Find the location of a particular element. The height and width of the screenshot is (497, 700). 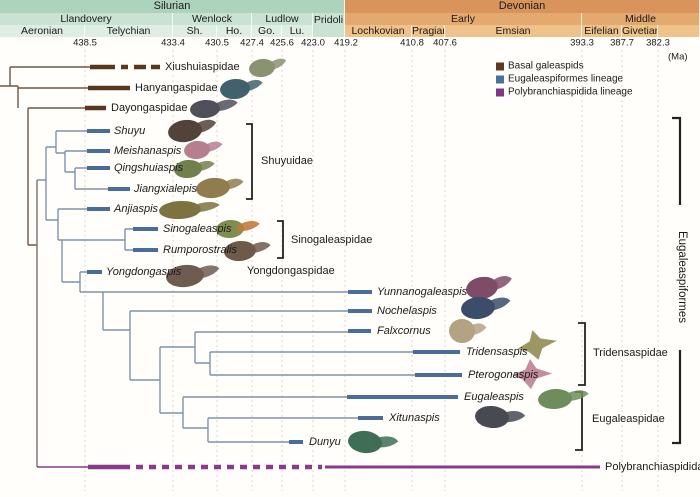

stage-sheinwoodian: Sh. is located at coordinates (195, 31).